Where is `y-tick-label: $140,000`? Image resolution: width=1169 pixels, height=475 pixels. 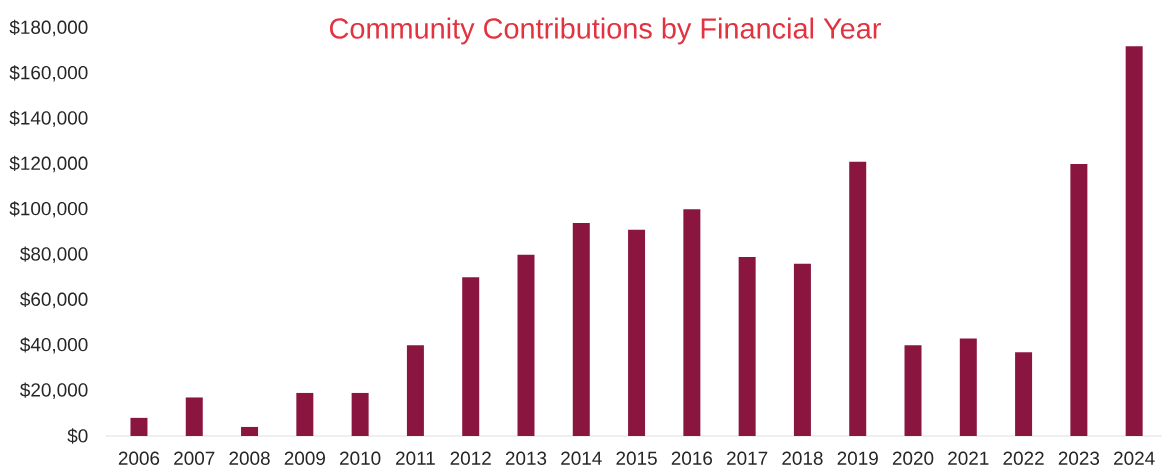
y-tick-label: $140,000 is located at coordinates (48, 118).